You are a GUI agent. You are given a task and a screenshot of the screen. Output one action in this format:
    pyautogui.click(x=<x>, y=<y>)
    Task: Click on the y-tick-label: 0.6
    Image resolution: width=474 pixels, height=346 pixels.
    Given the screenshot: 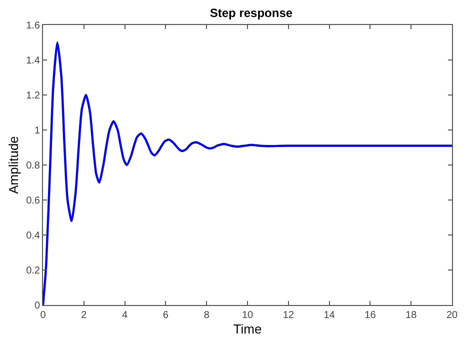 What is the action you would take?
    pyautogui.click(x=33, y=201)
    